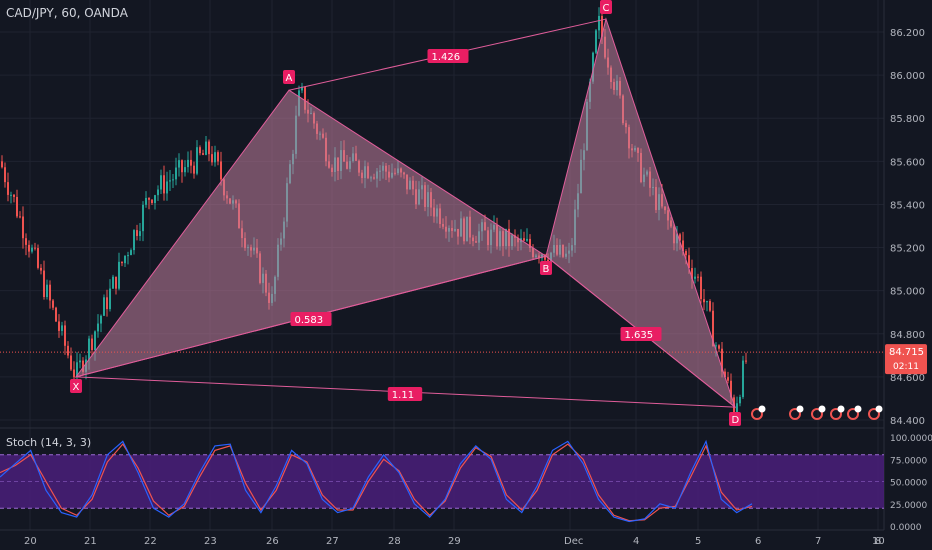  What do you see at coordinates (394, 541) in the screenshot?
I see `x-tick-label: 28` at bounding box center [394, 541].